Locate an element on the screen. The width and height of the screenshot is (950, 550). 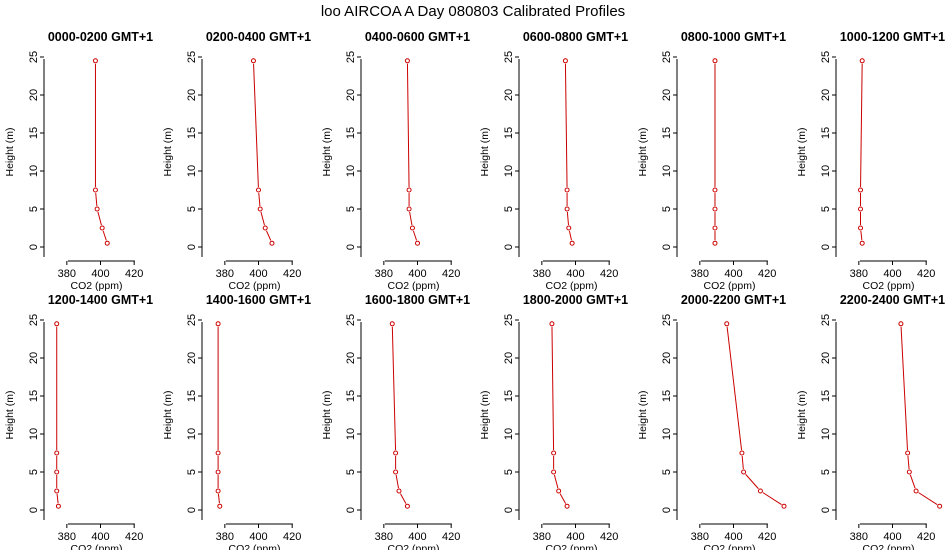
panel-title: 0400-0600 GMT+1 is located at coordinates (417, 37).